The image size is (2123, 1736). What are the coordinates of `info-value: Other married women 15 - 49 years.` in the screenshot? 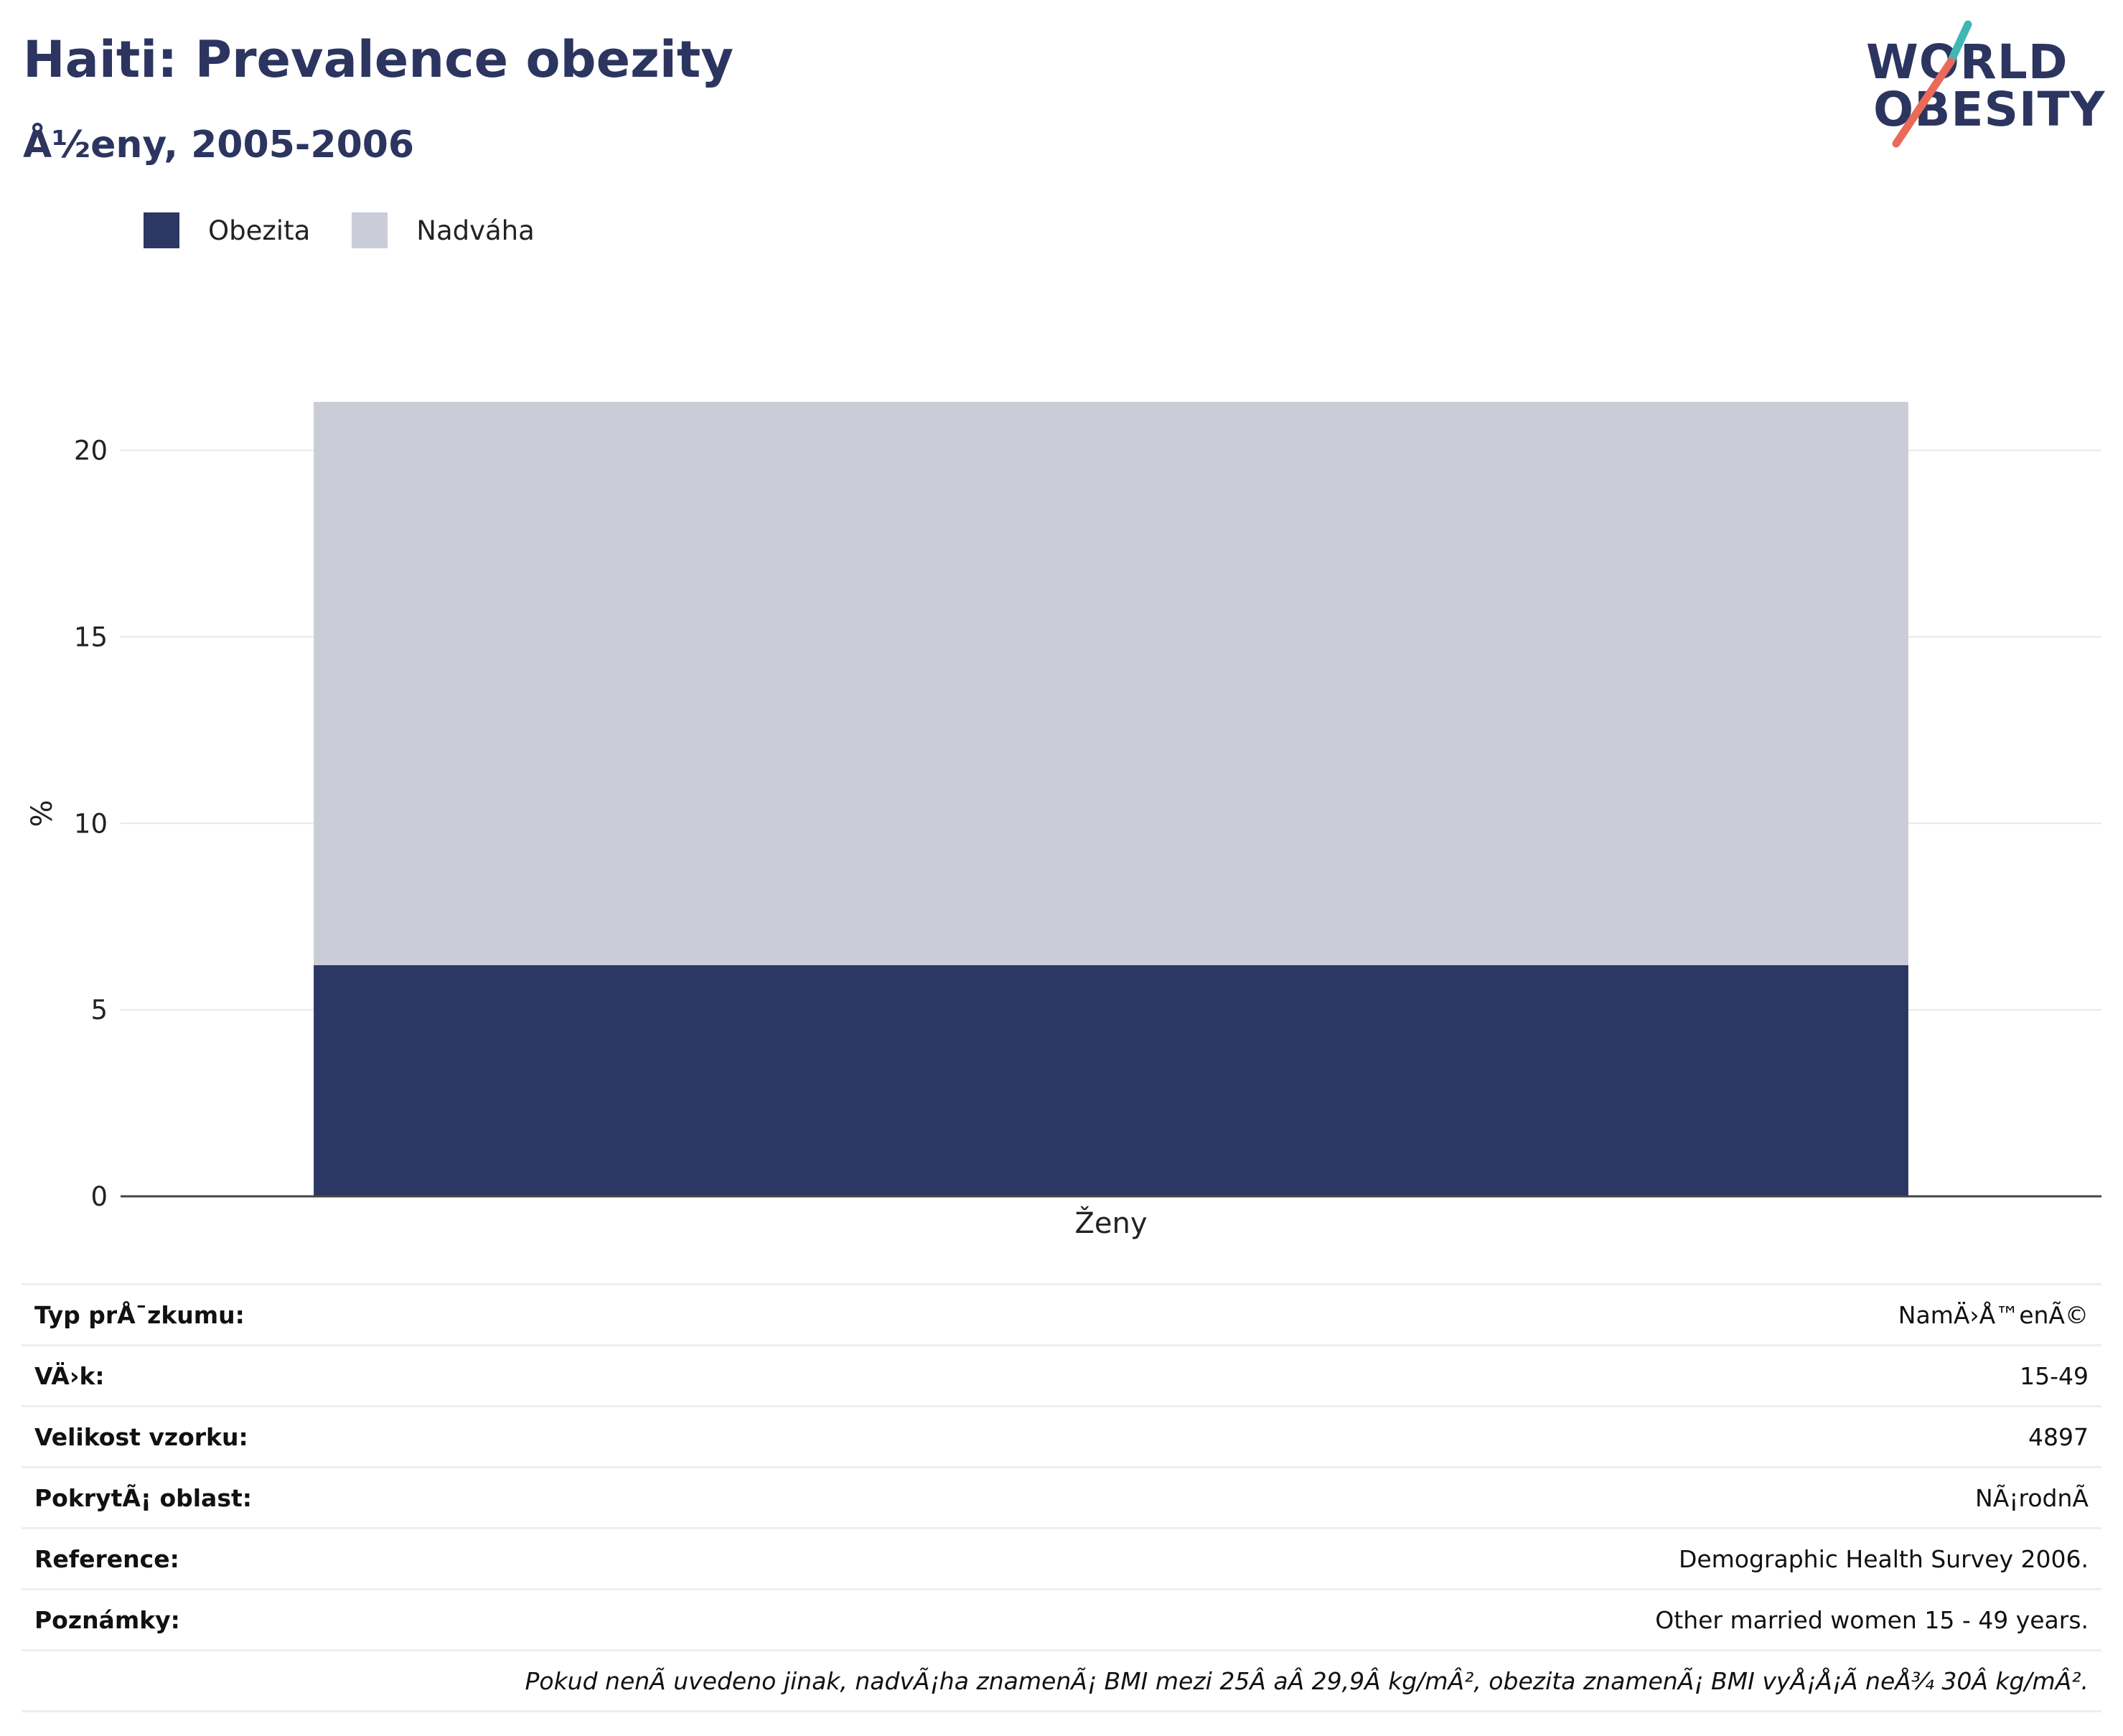 It's located at (1872, 1619).